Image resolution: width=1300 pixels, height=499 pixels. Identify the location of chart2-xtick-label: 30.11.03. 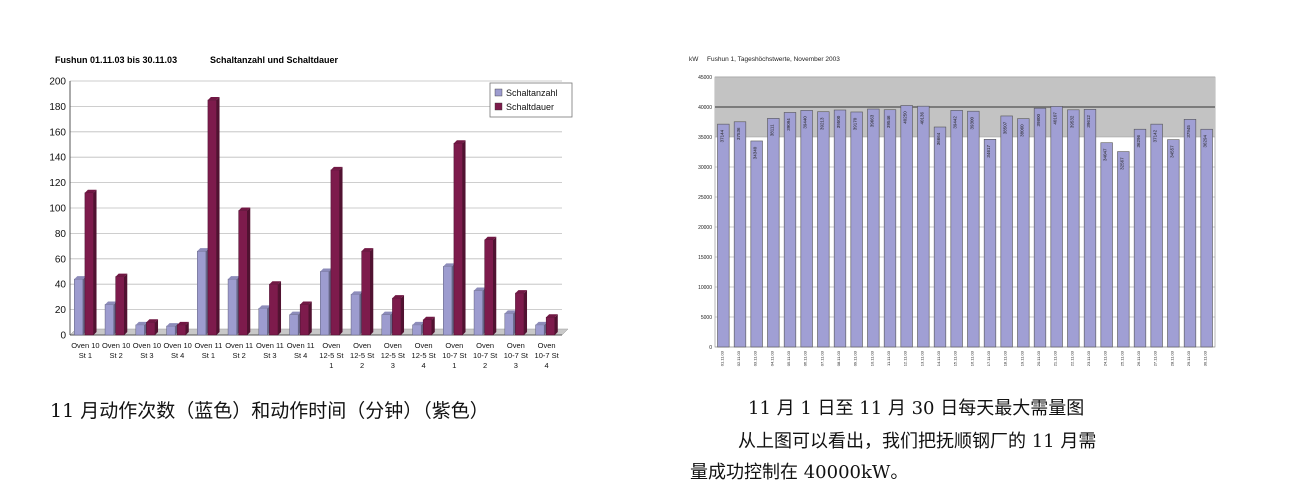
(1205, 358).